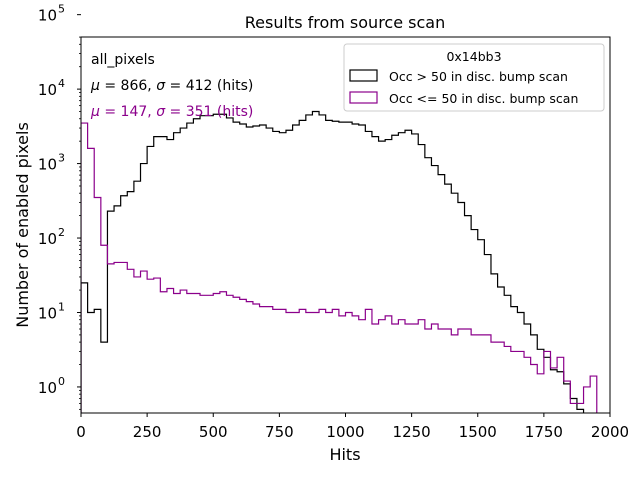 This screenshot has width=640, height=480. Describe the element at coordinates (344, 454) in the screenshot. I see `x-axis-label: Hits` at that location.